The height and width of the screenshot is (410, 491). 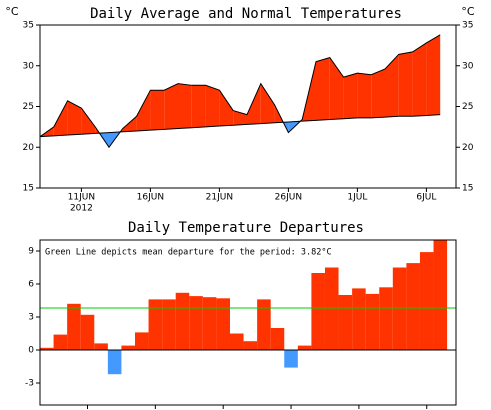 I want to click on y-tick-label: 3, so click(x=31, y=318).